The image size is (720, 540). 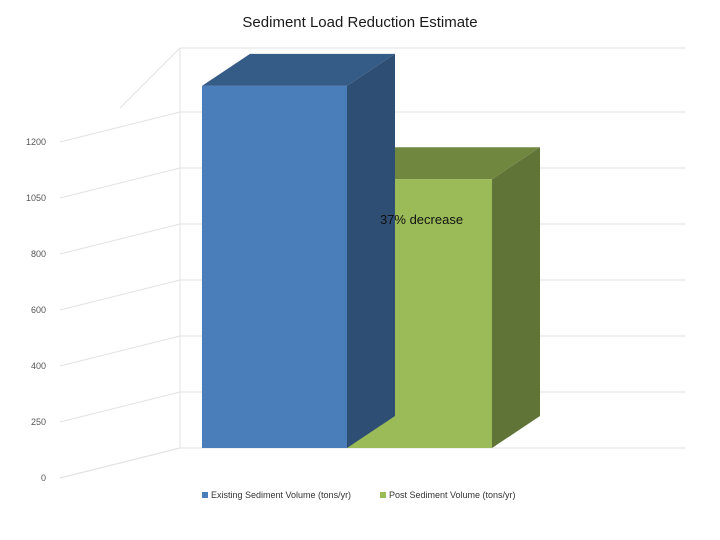 What do you see at coordinates (38, 254) in the screenshot?
I see `y-tick-label: 800` at bounding box center [38, 254].